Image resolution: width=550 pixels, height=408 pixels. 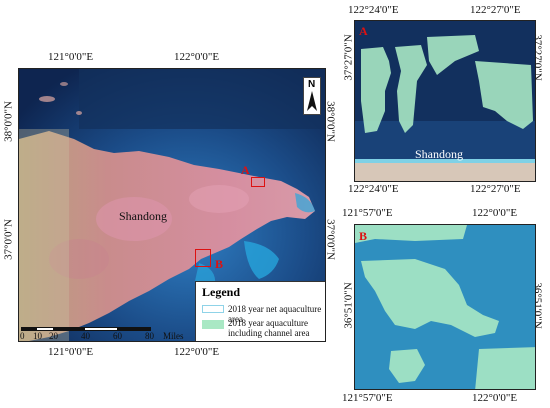 What do you see at coordinates (348, 305) in the screenshot?
I see `inset-b-left-lat-label: 36°51'0"N` at bounding box center [348, 305].